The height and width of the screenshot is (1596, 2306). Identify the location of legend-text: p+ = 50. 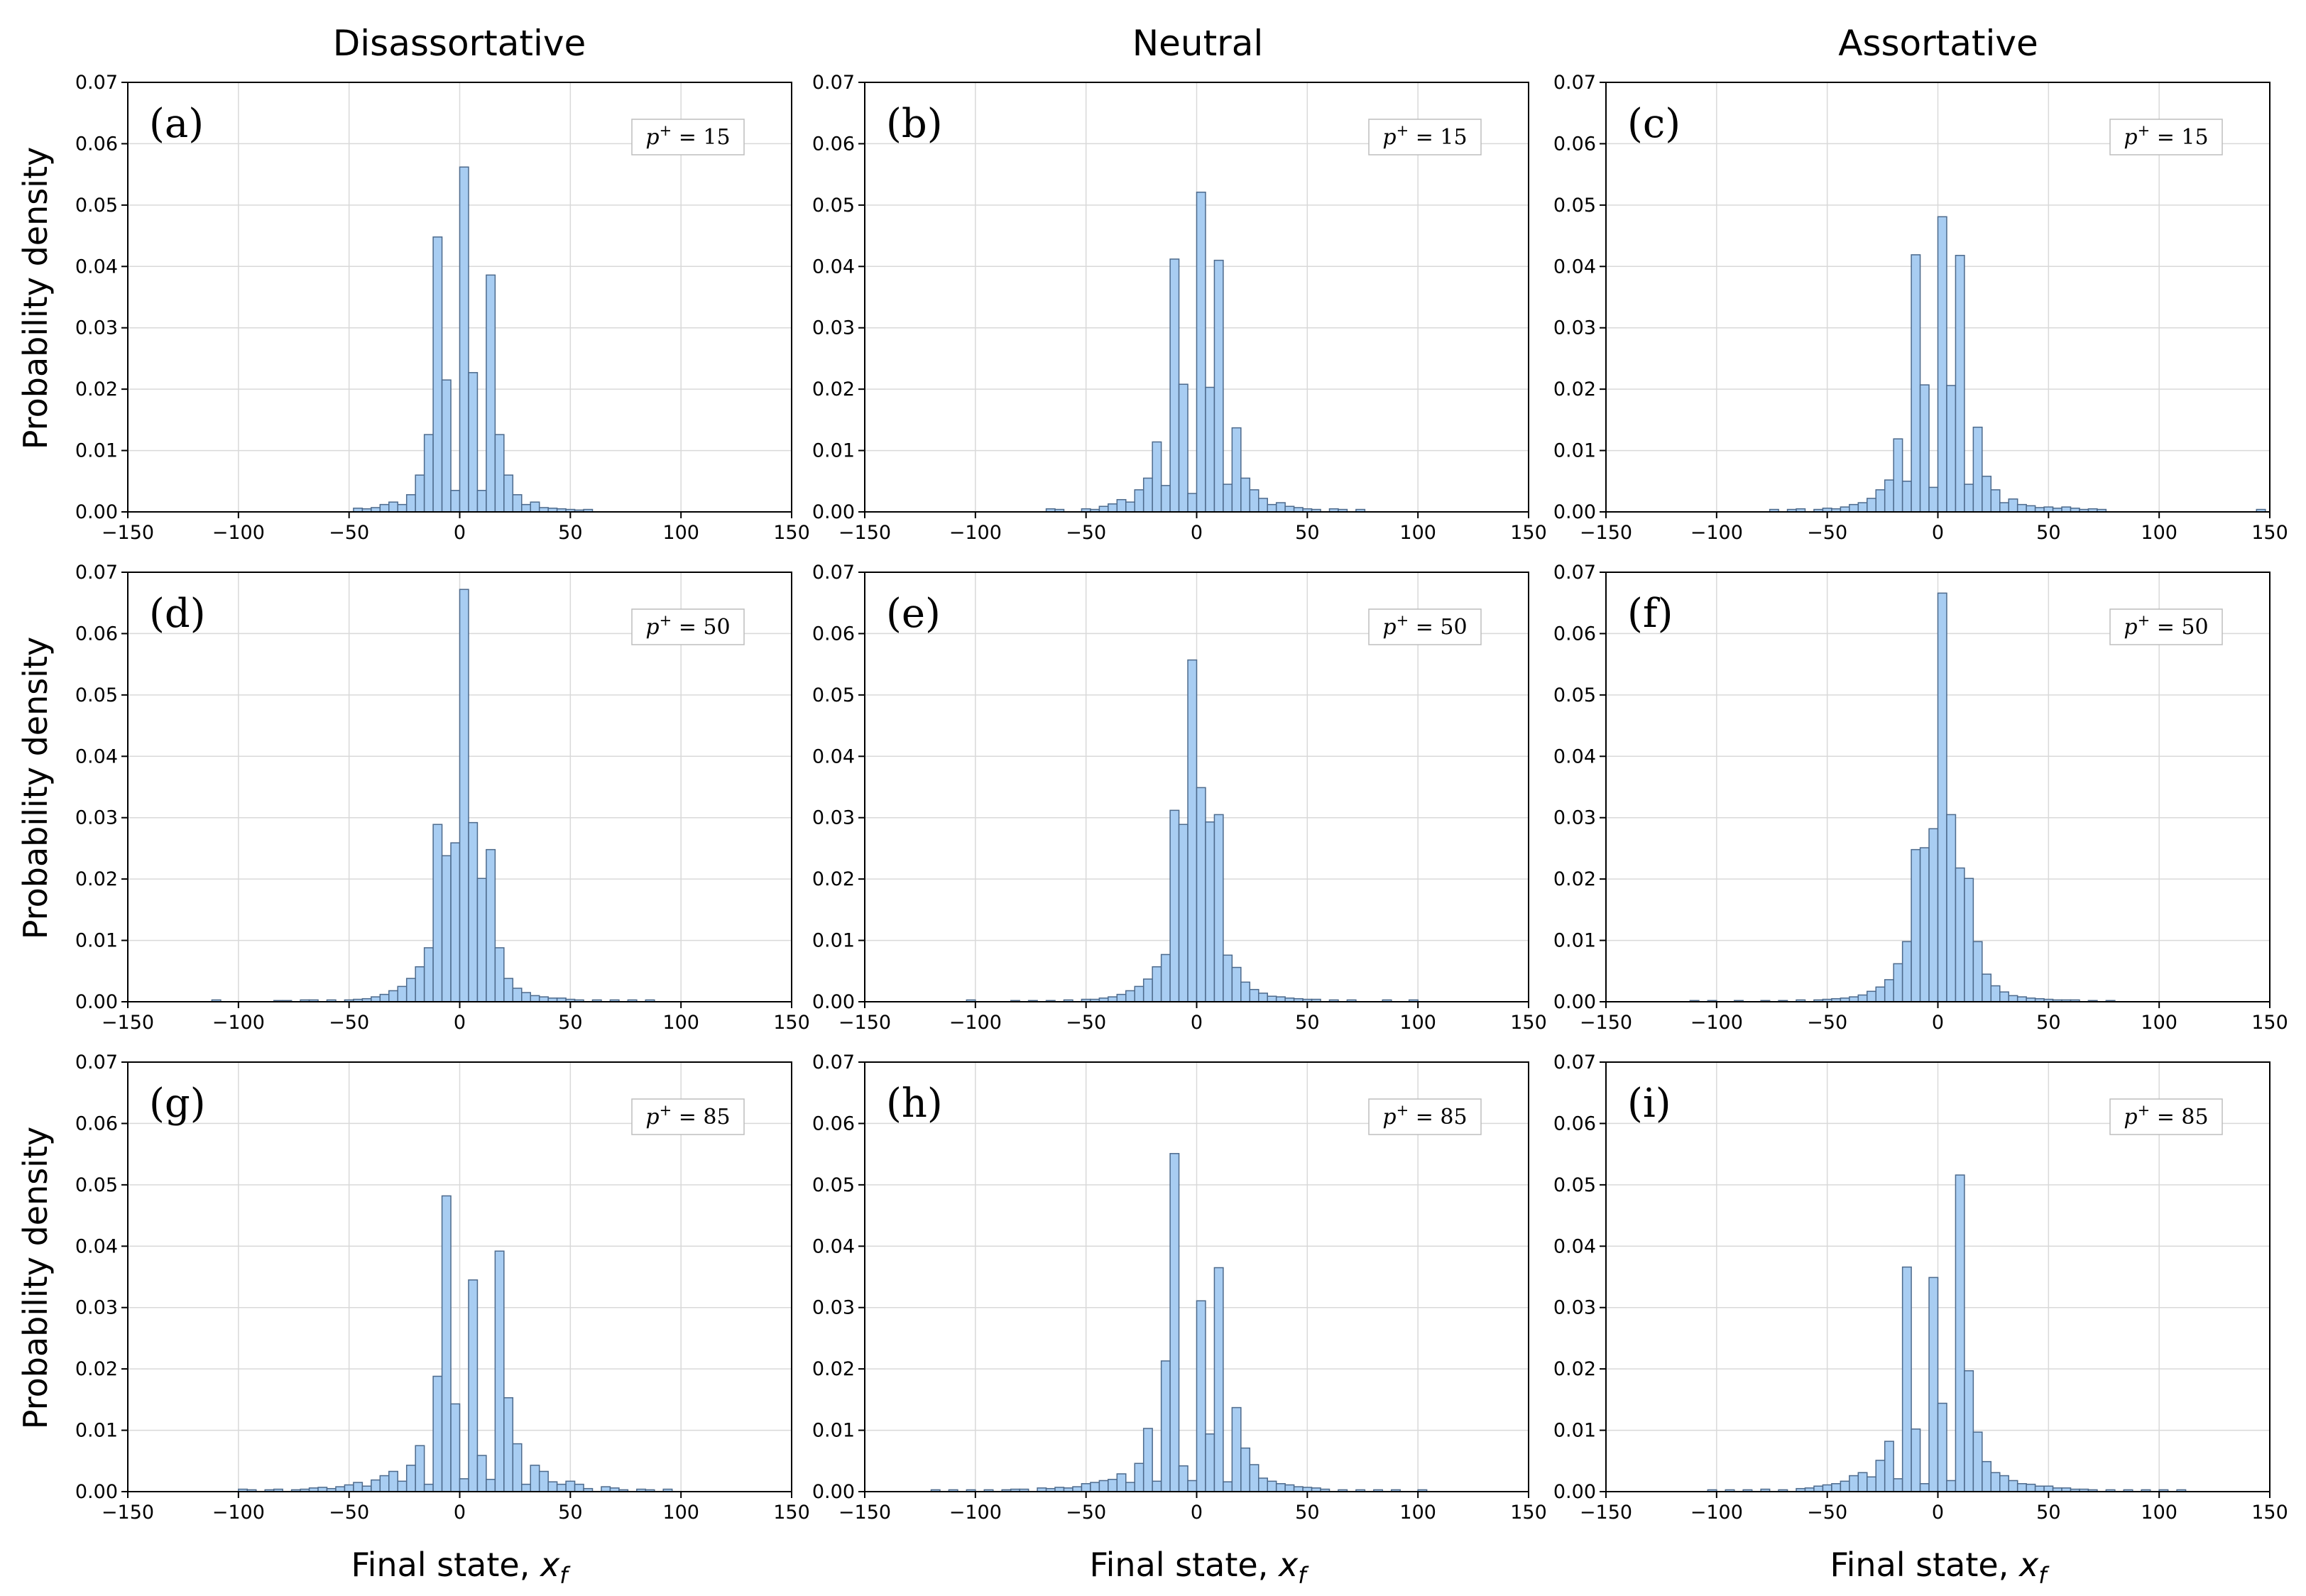
(2166, 626).